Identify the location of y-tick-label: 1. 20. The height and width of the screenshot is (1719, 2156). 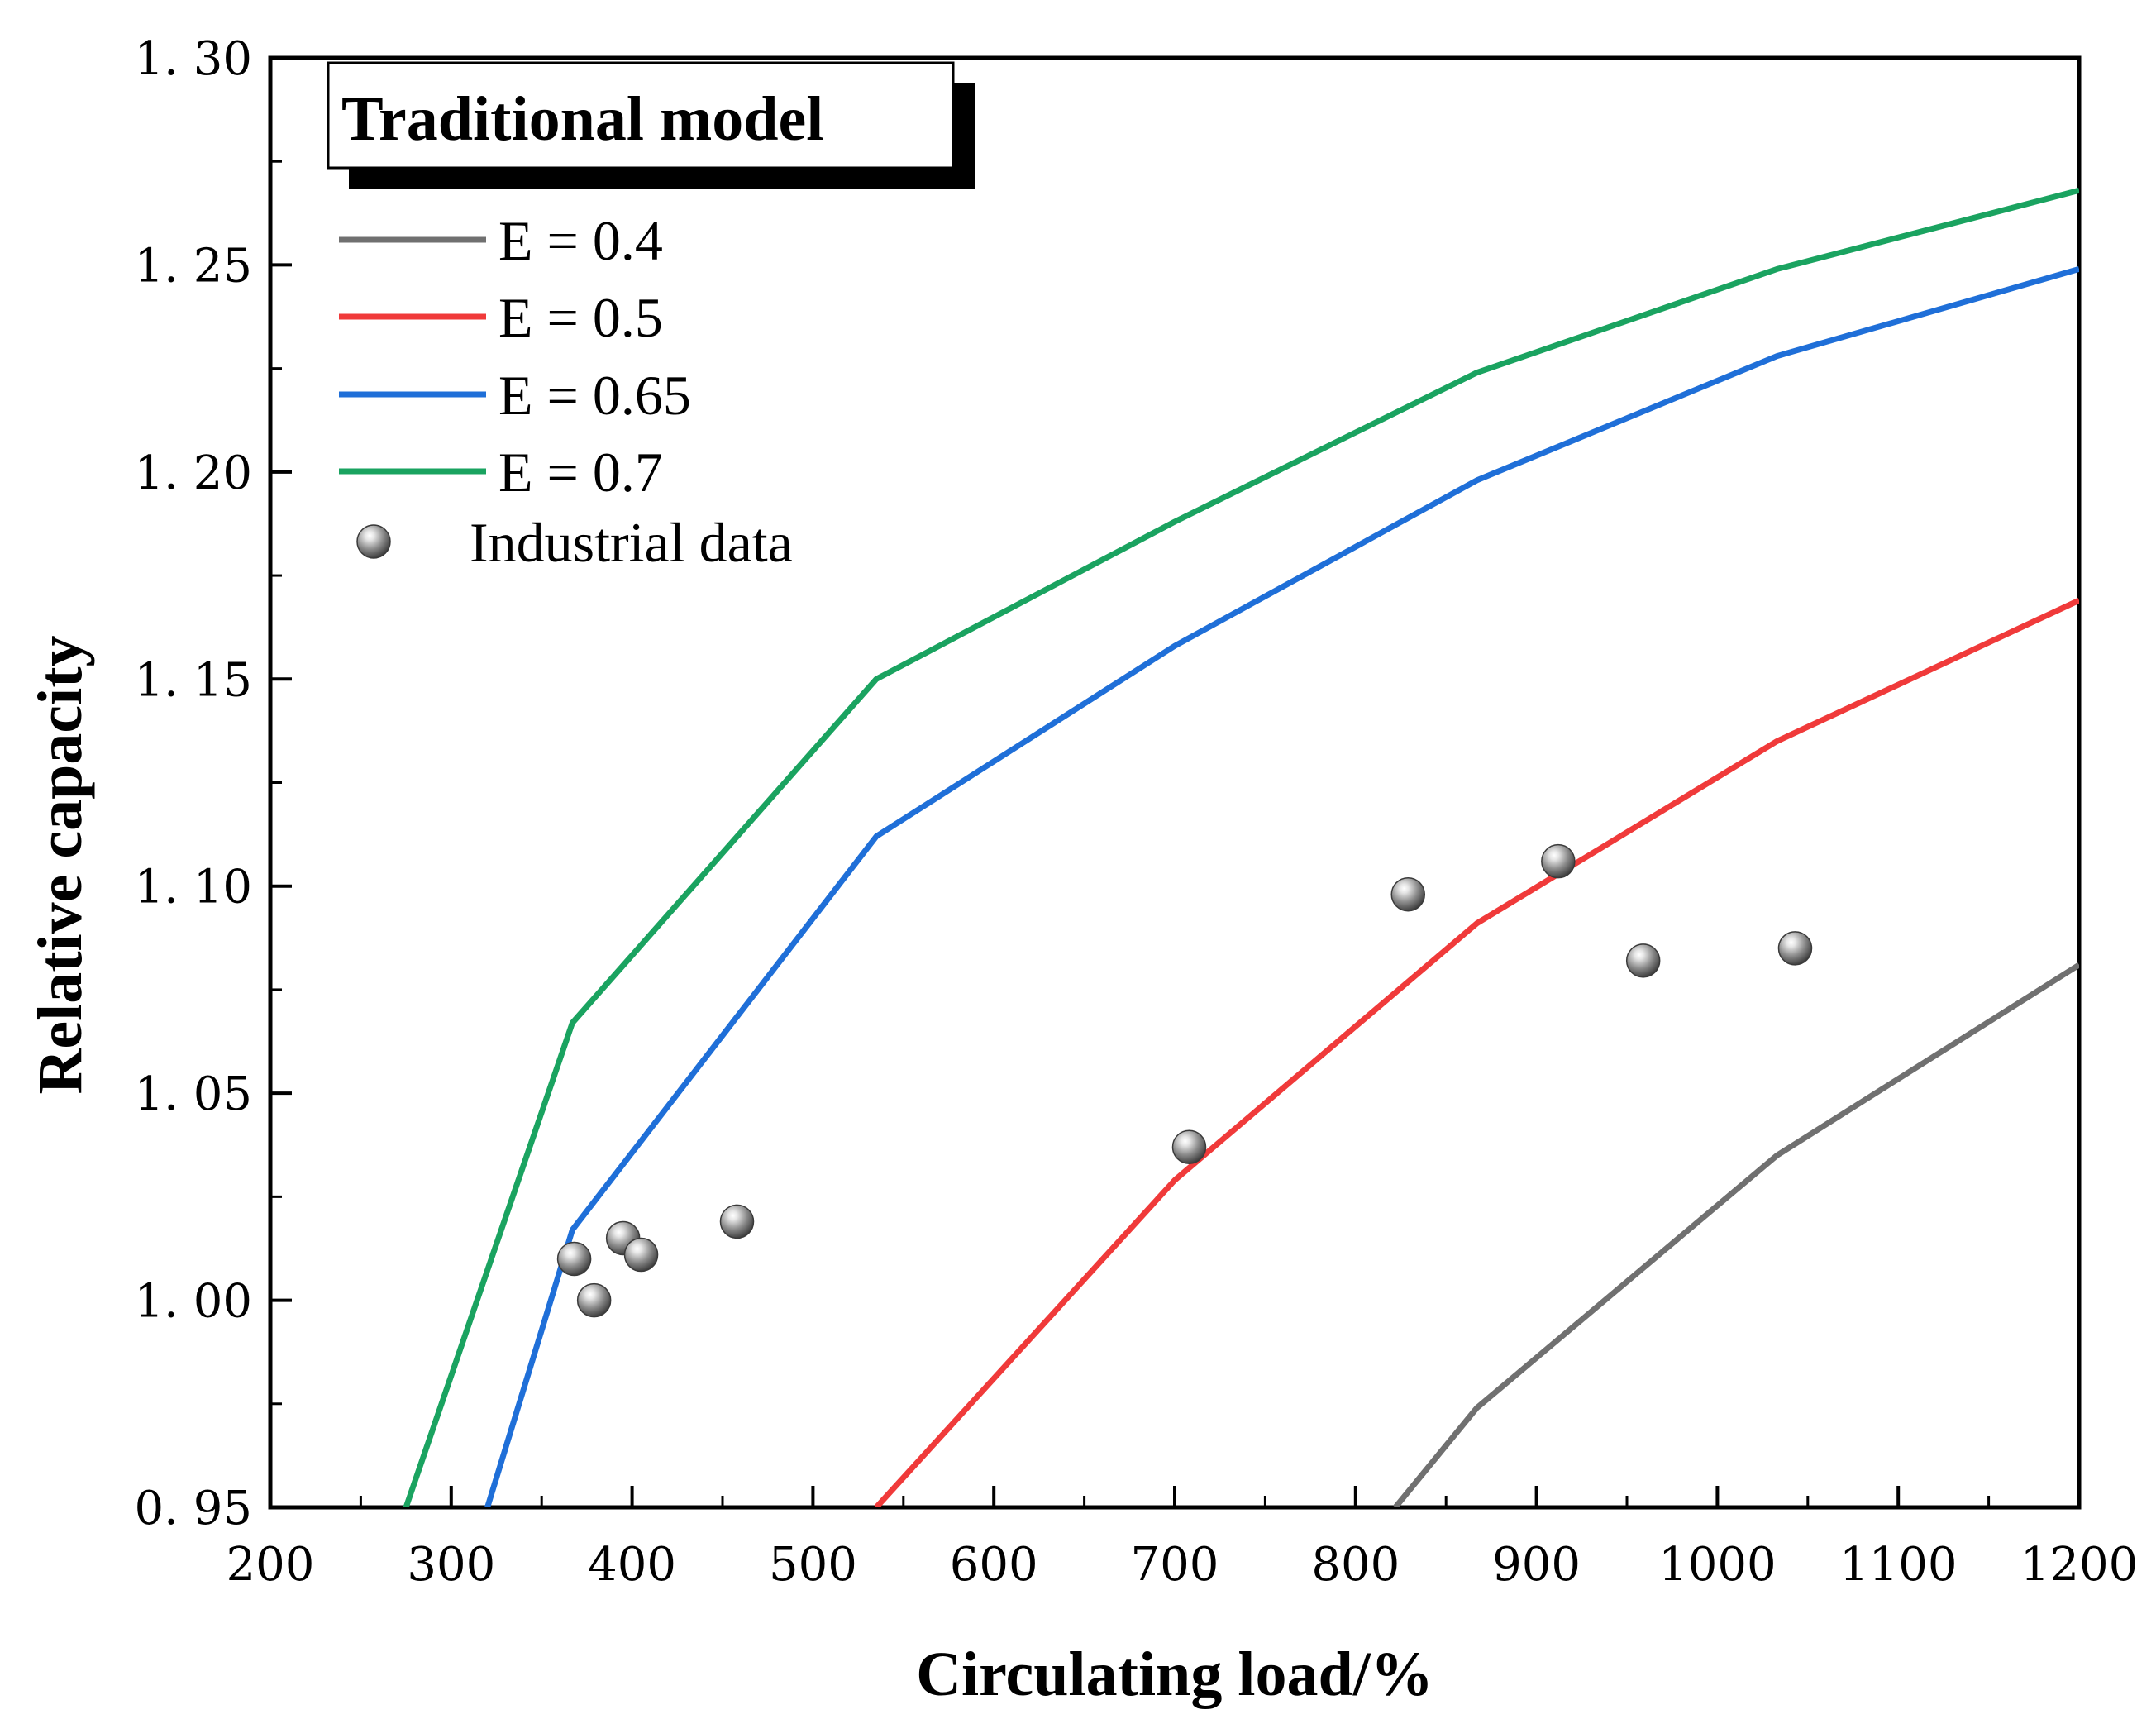
(194, 473).